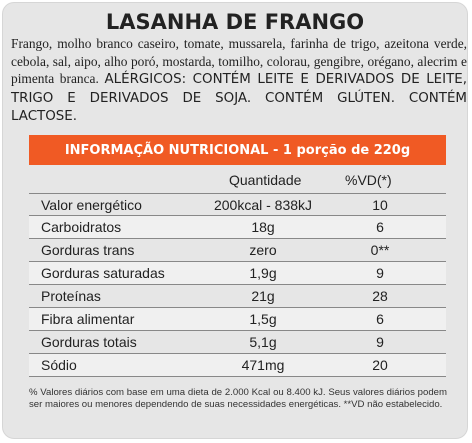 The width and height of the screenshot is (472, 443). Describe the element at coordinates (88, 319) in the screenshot. I see `row-label: Fibra alimentar` at that location.